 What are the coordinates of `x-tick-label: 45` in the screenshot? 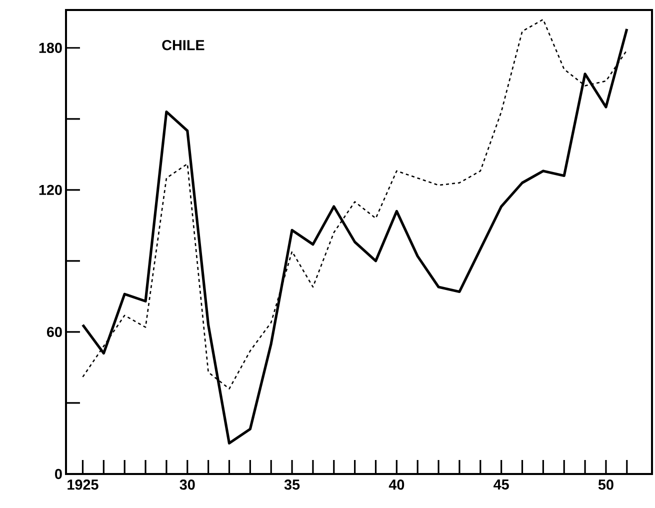 It's located at (501, 485).